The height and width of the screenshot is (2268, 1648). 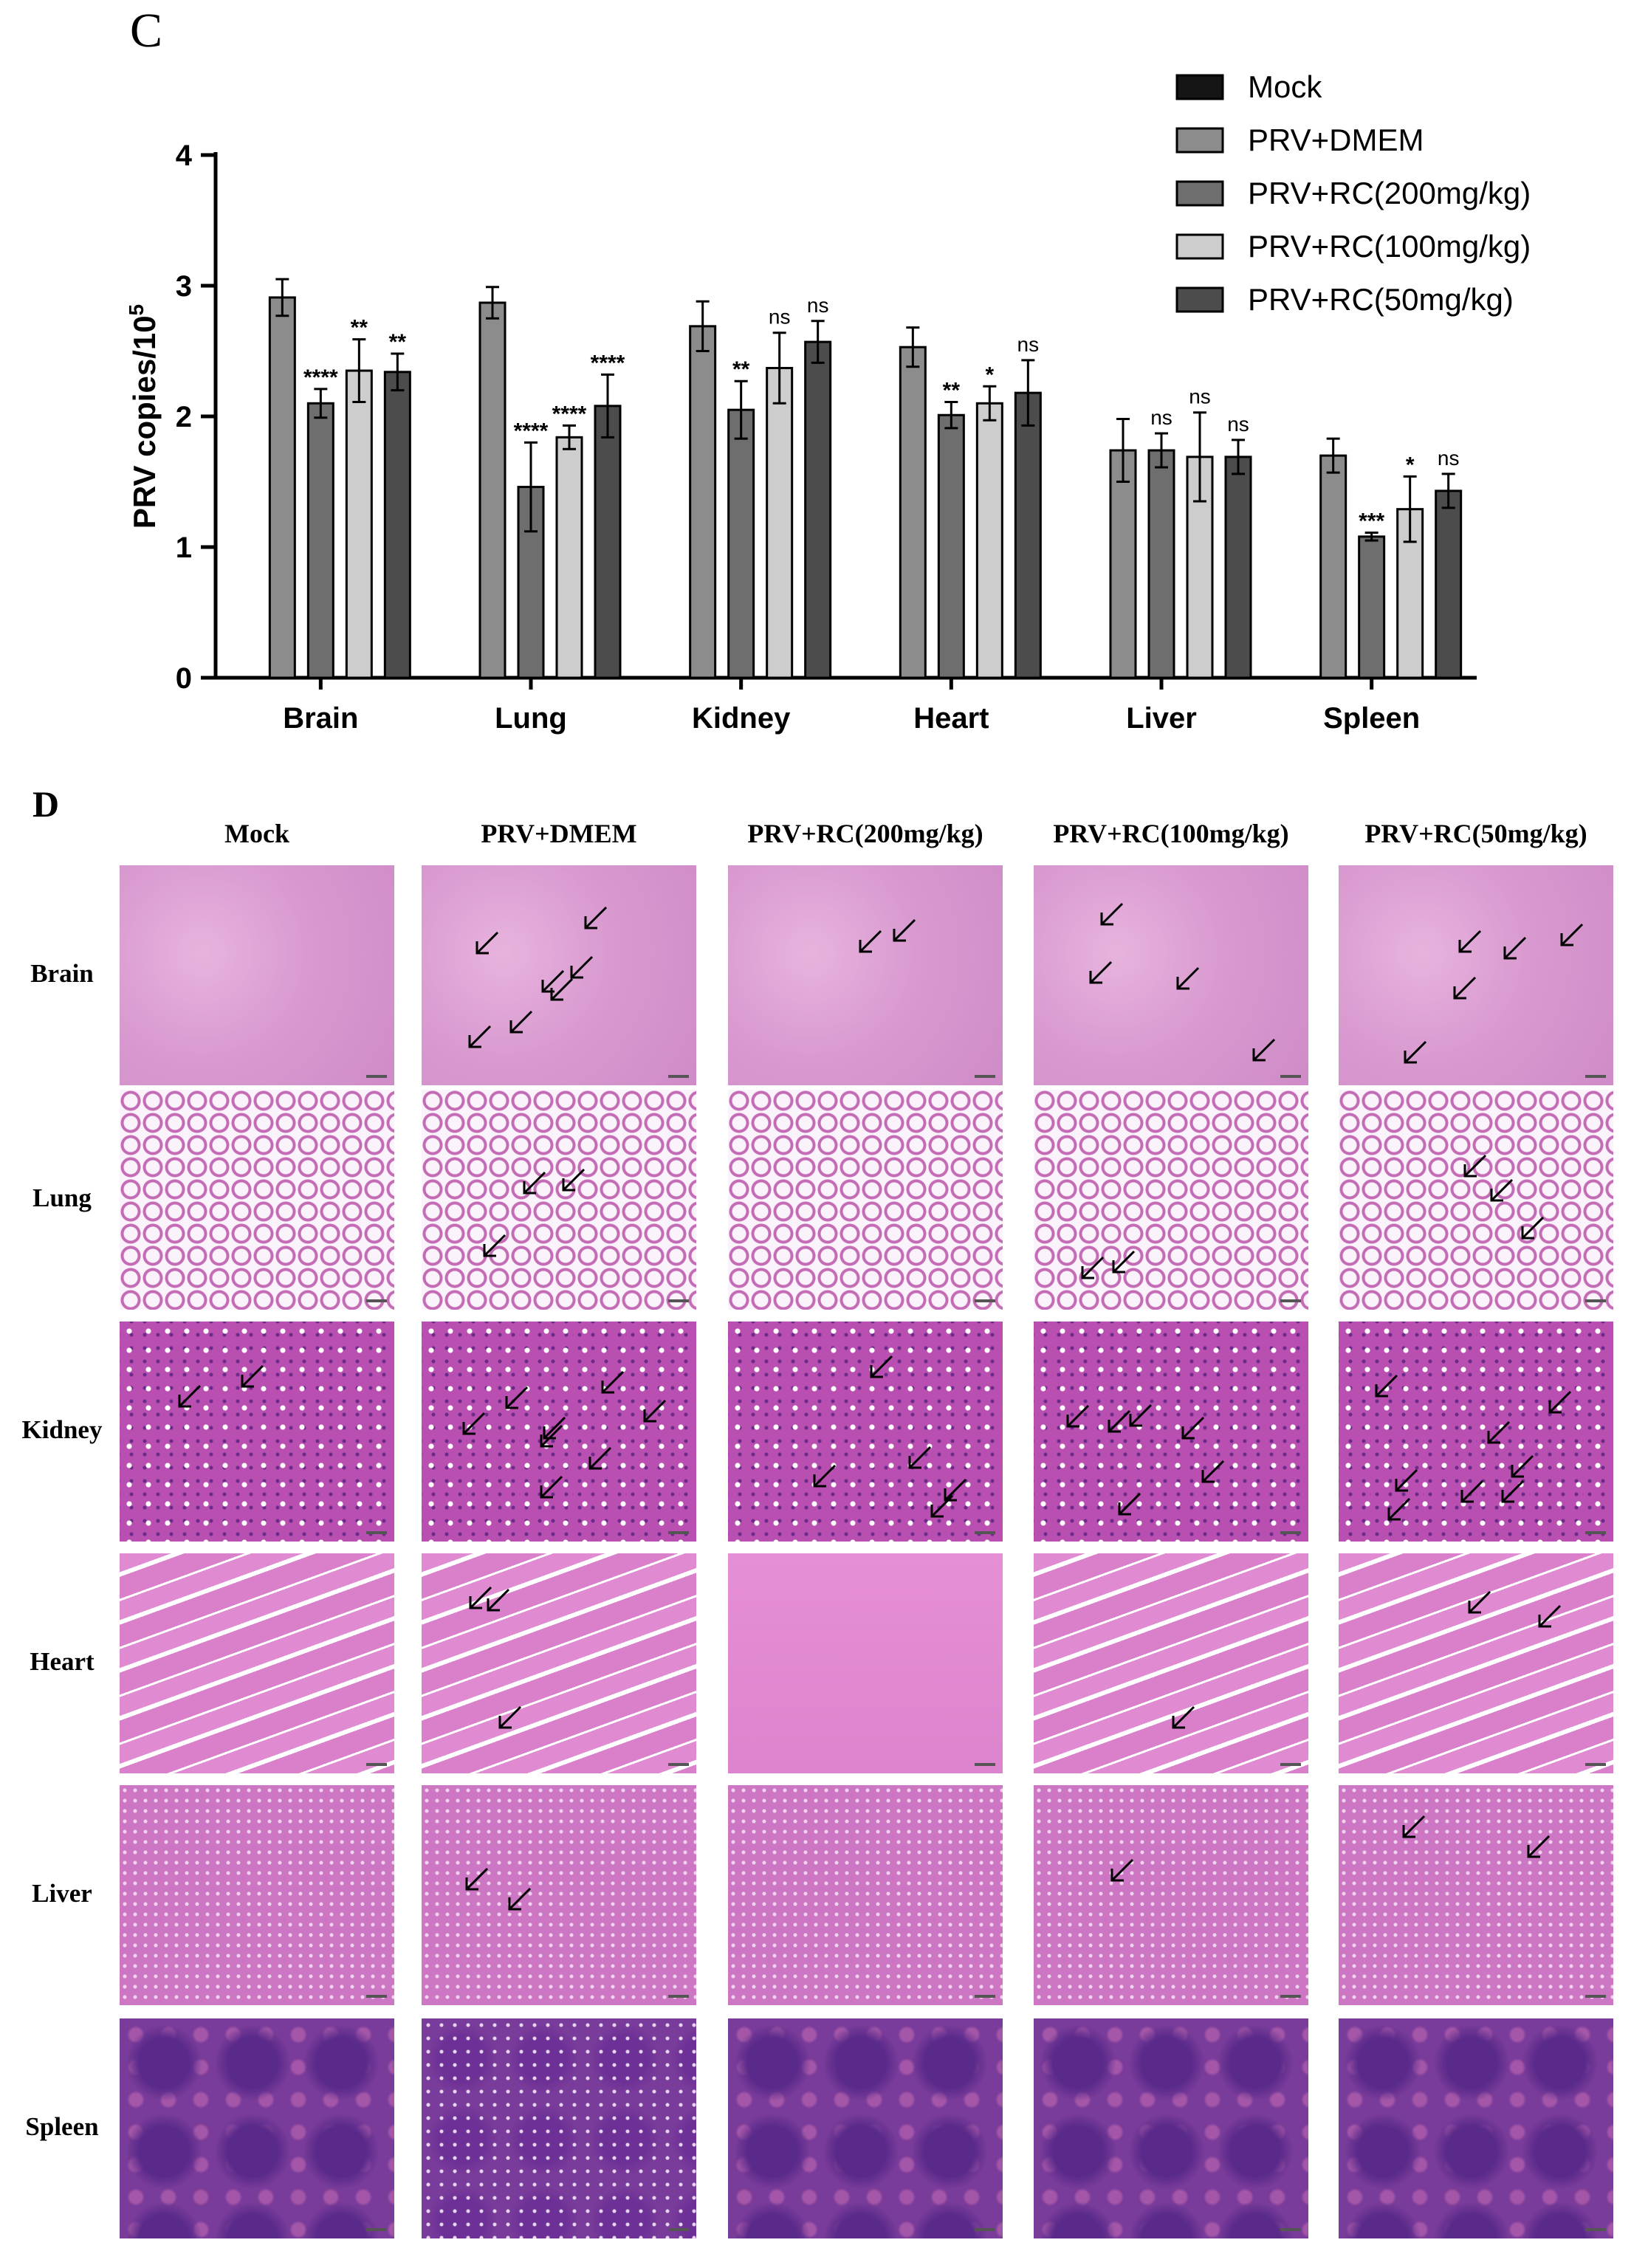 What do you see at coordinates (1171, 833) in the screenshot?
I see `column-header: PRV+RC(100mg/kg)` at bounding box center [1171, 833].